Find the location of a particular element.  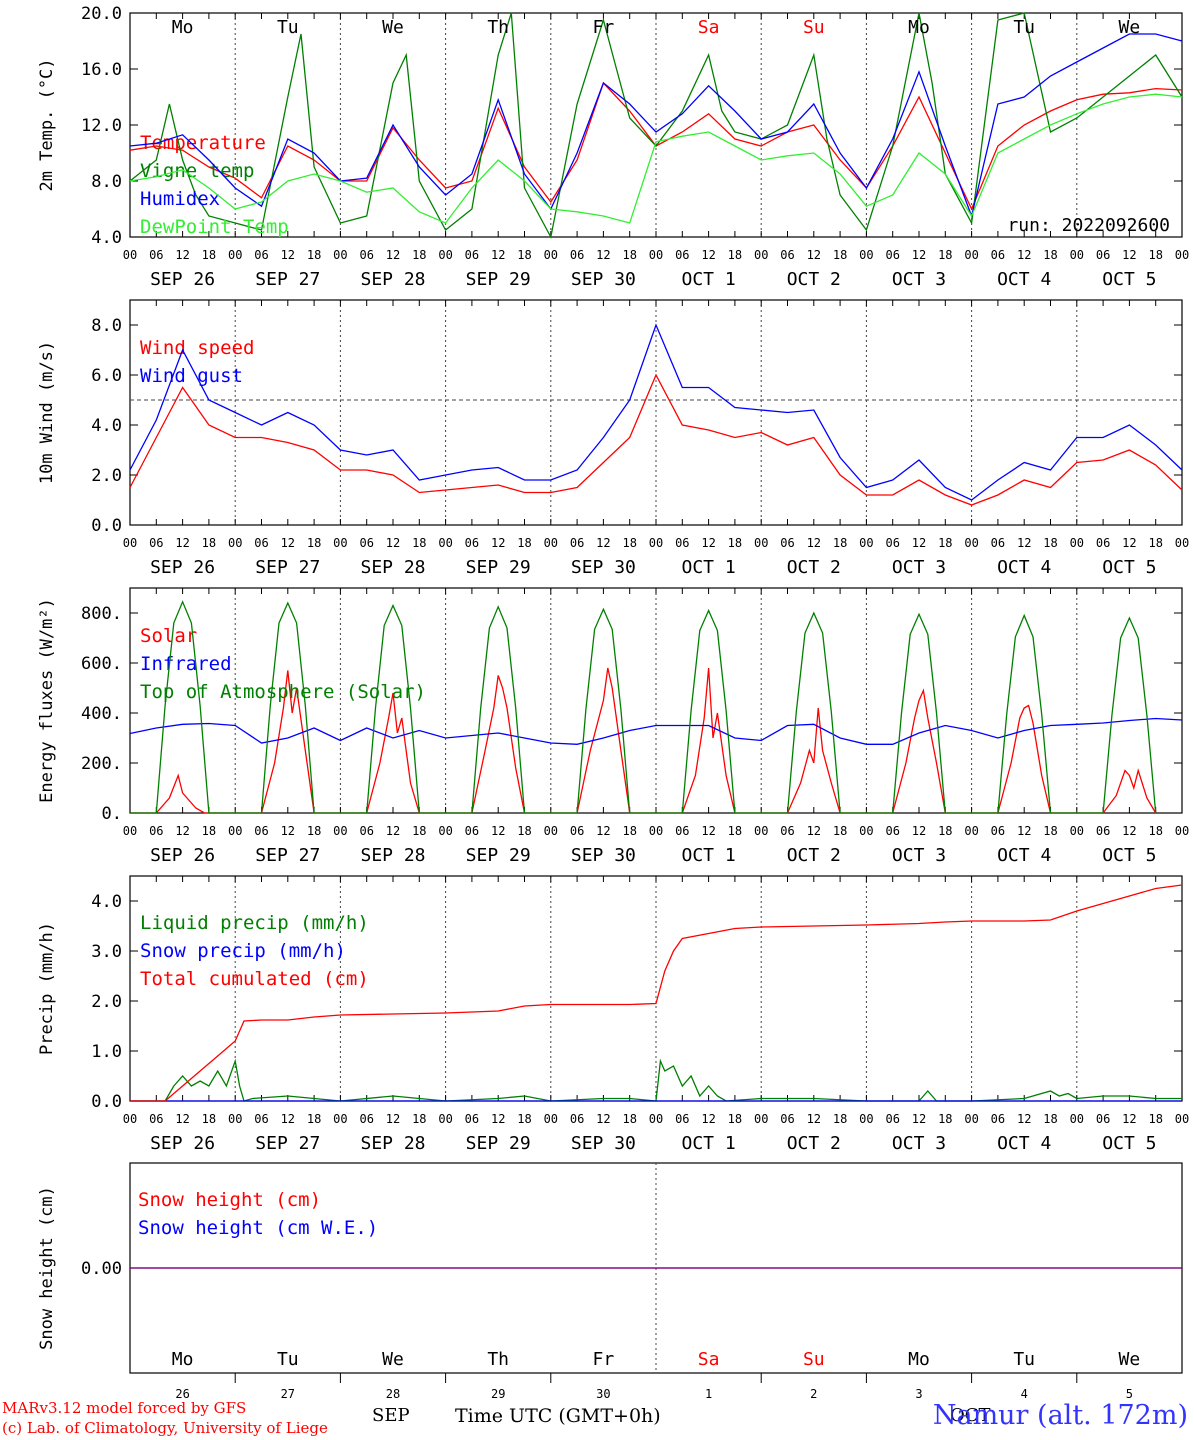

date-label: OCT 4 is located at coordinates (1024, 1143).